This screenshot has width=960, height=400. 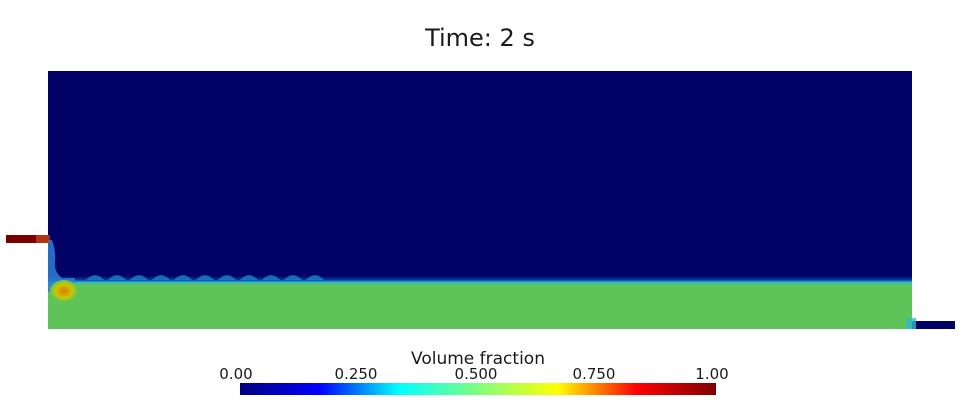 I want to click on interface-band, so click(x=480, y=280).